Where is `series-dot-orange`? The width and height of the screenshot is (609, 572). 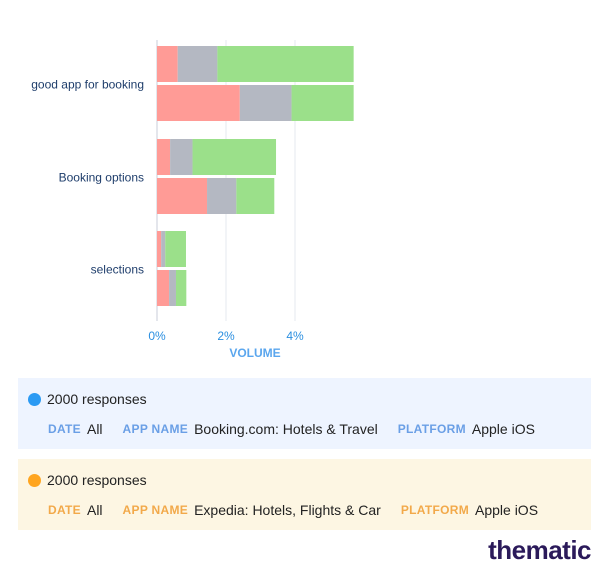 series-dot-orange is located at coordinates (34, 480).